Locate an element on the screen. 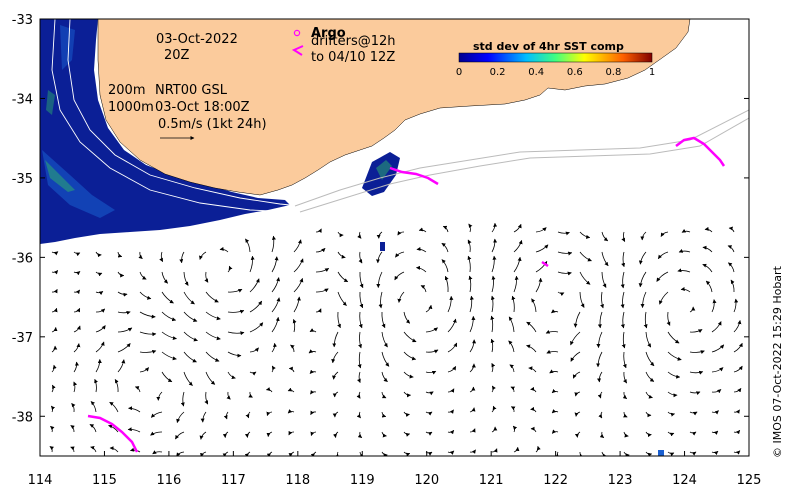 Image resolution: width=791 pixels, height=492 pixels. argo-label: Argo is located at coordinates (328, 33).